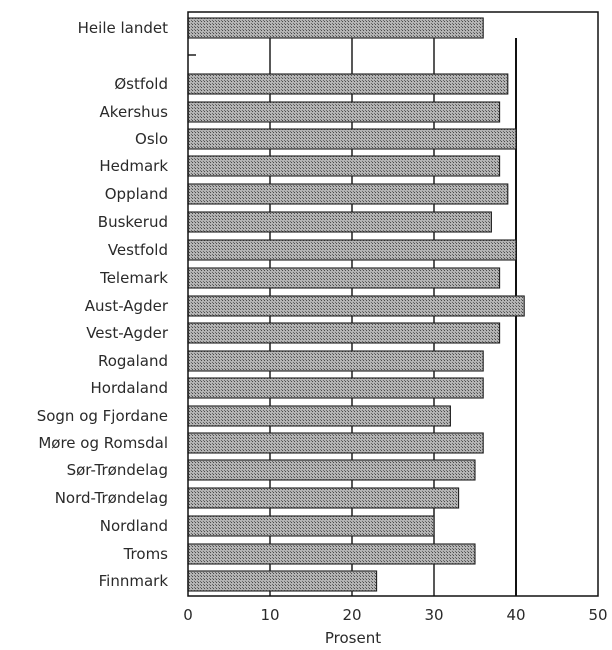 This screenshot has height=650, width=612. Describe the element at coordinates (433, 615) in the screenshot. I see `x-tick-label-30: 30` at that location.